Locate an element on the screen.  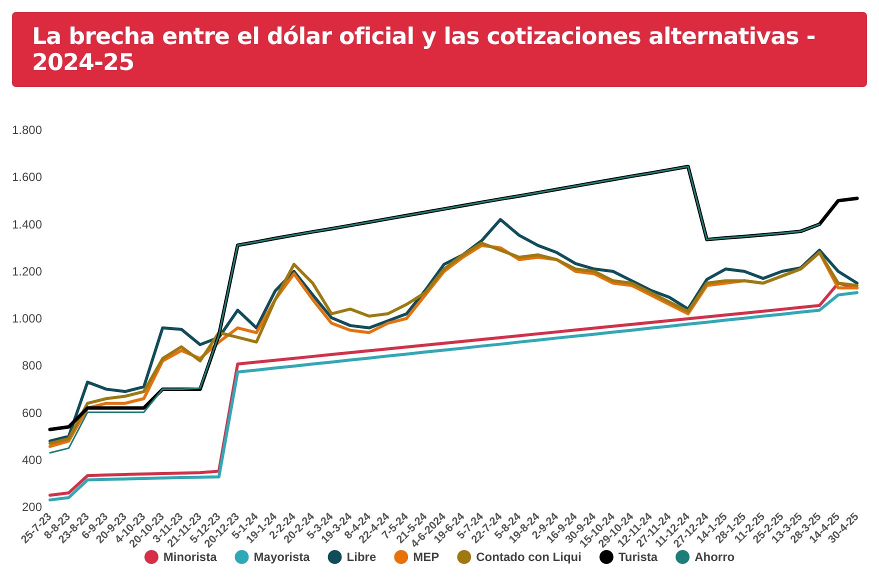
legend-label: Libre is located at coordinates (361, 557).